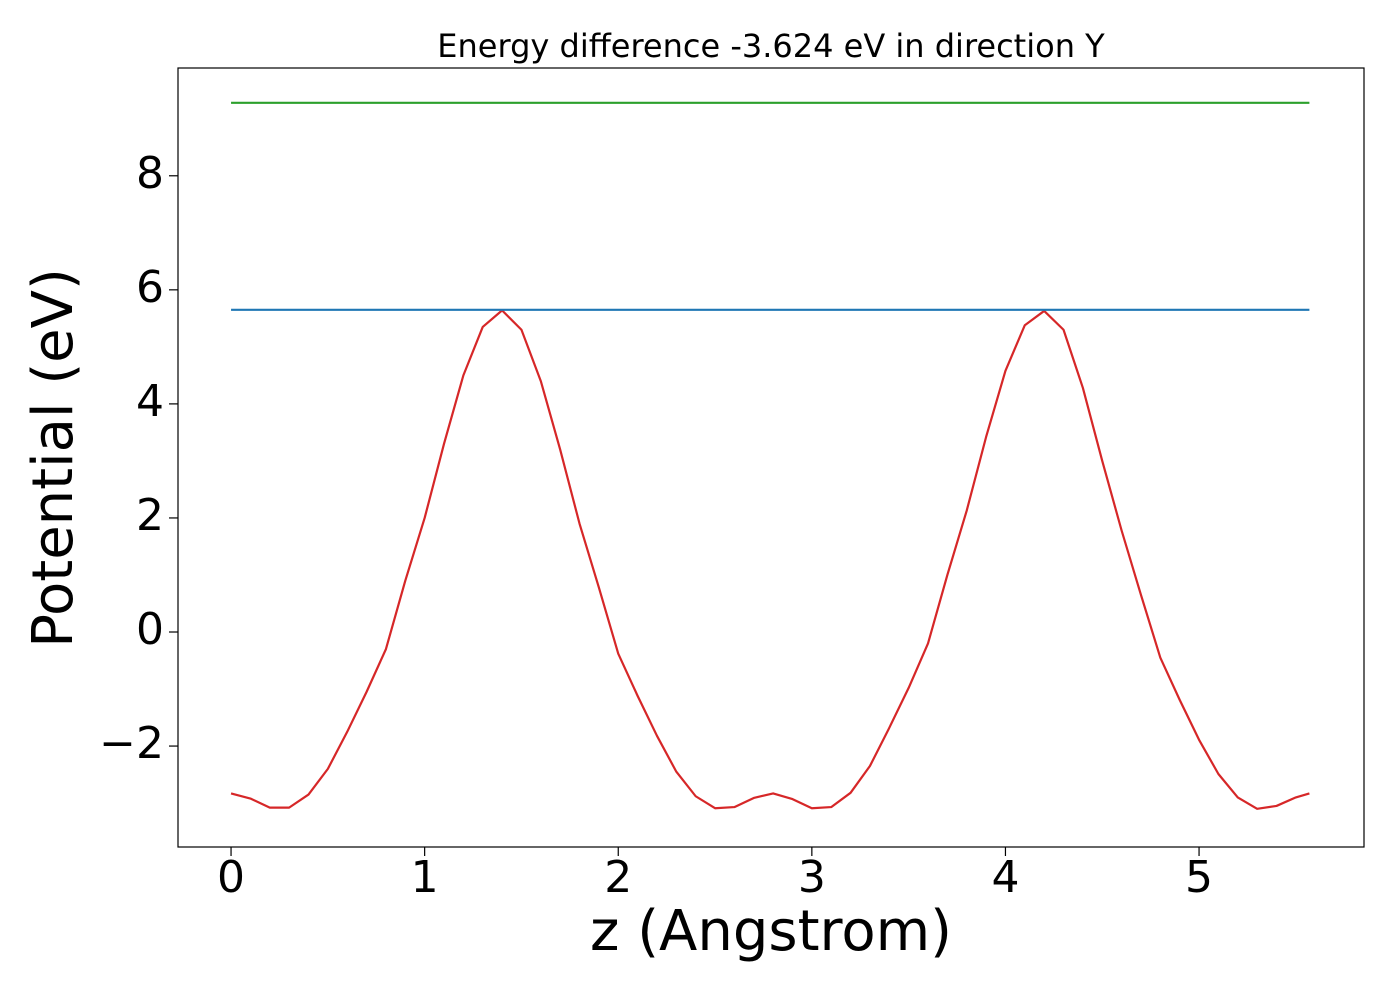 This screenshot has height=1000, width=1400. Describe the element at coordinates (812, 877) in the screenshot. I see `x-tick-label: 3` at that location.